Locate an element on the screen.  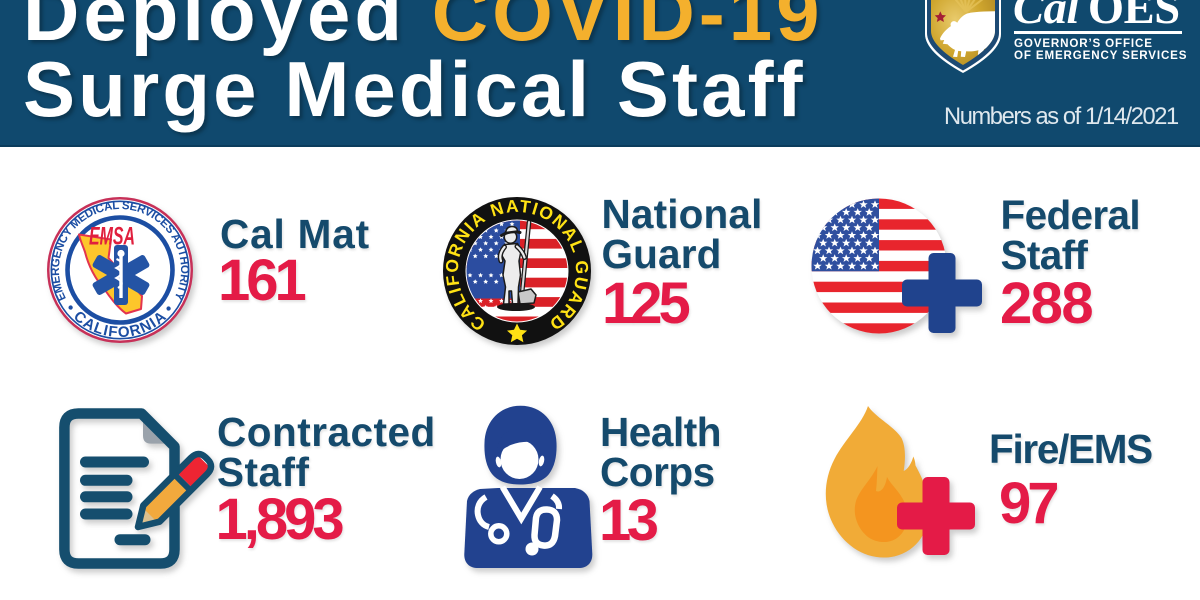
svg-text: EMSA is located at coordinates (112, 237).